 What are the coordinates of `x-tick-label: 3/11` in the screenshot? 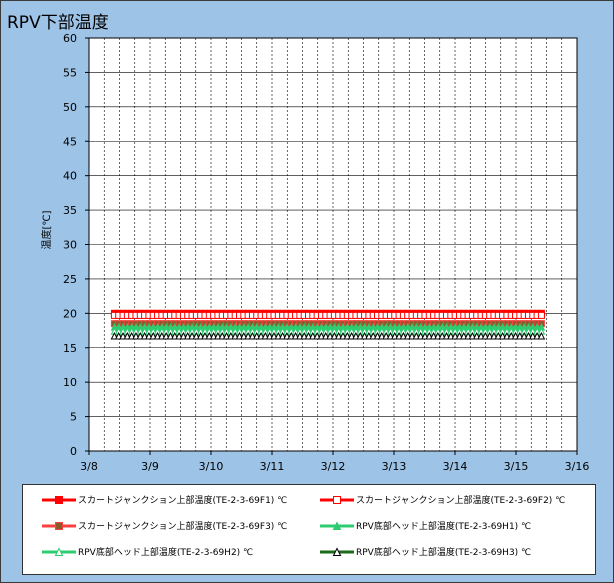 It's located at (272, 466).